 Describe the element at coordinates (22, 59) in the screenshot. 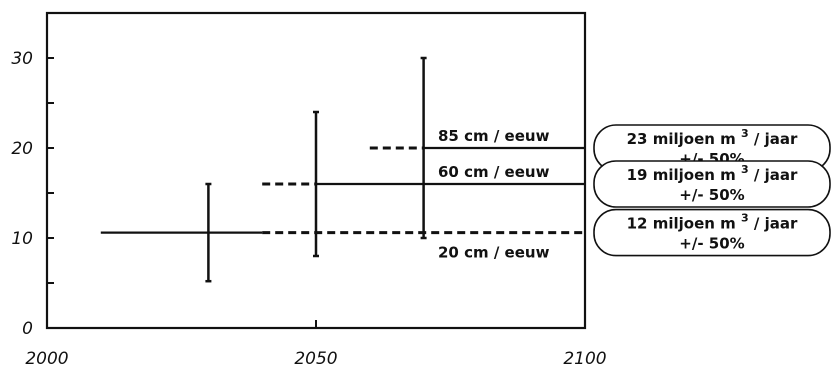

I see `y-tick-label: 30` at that location.